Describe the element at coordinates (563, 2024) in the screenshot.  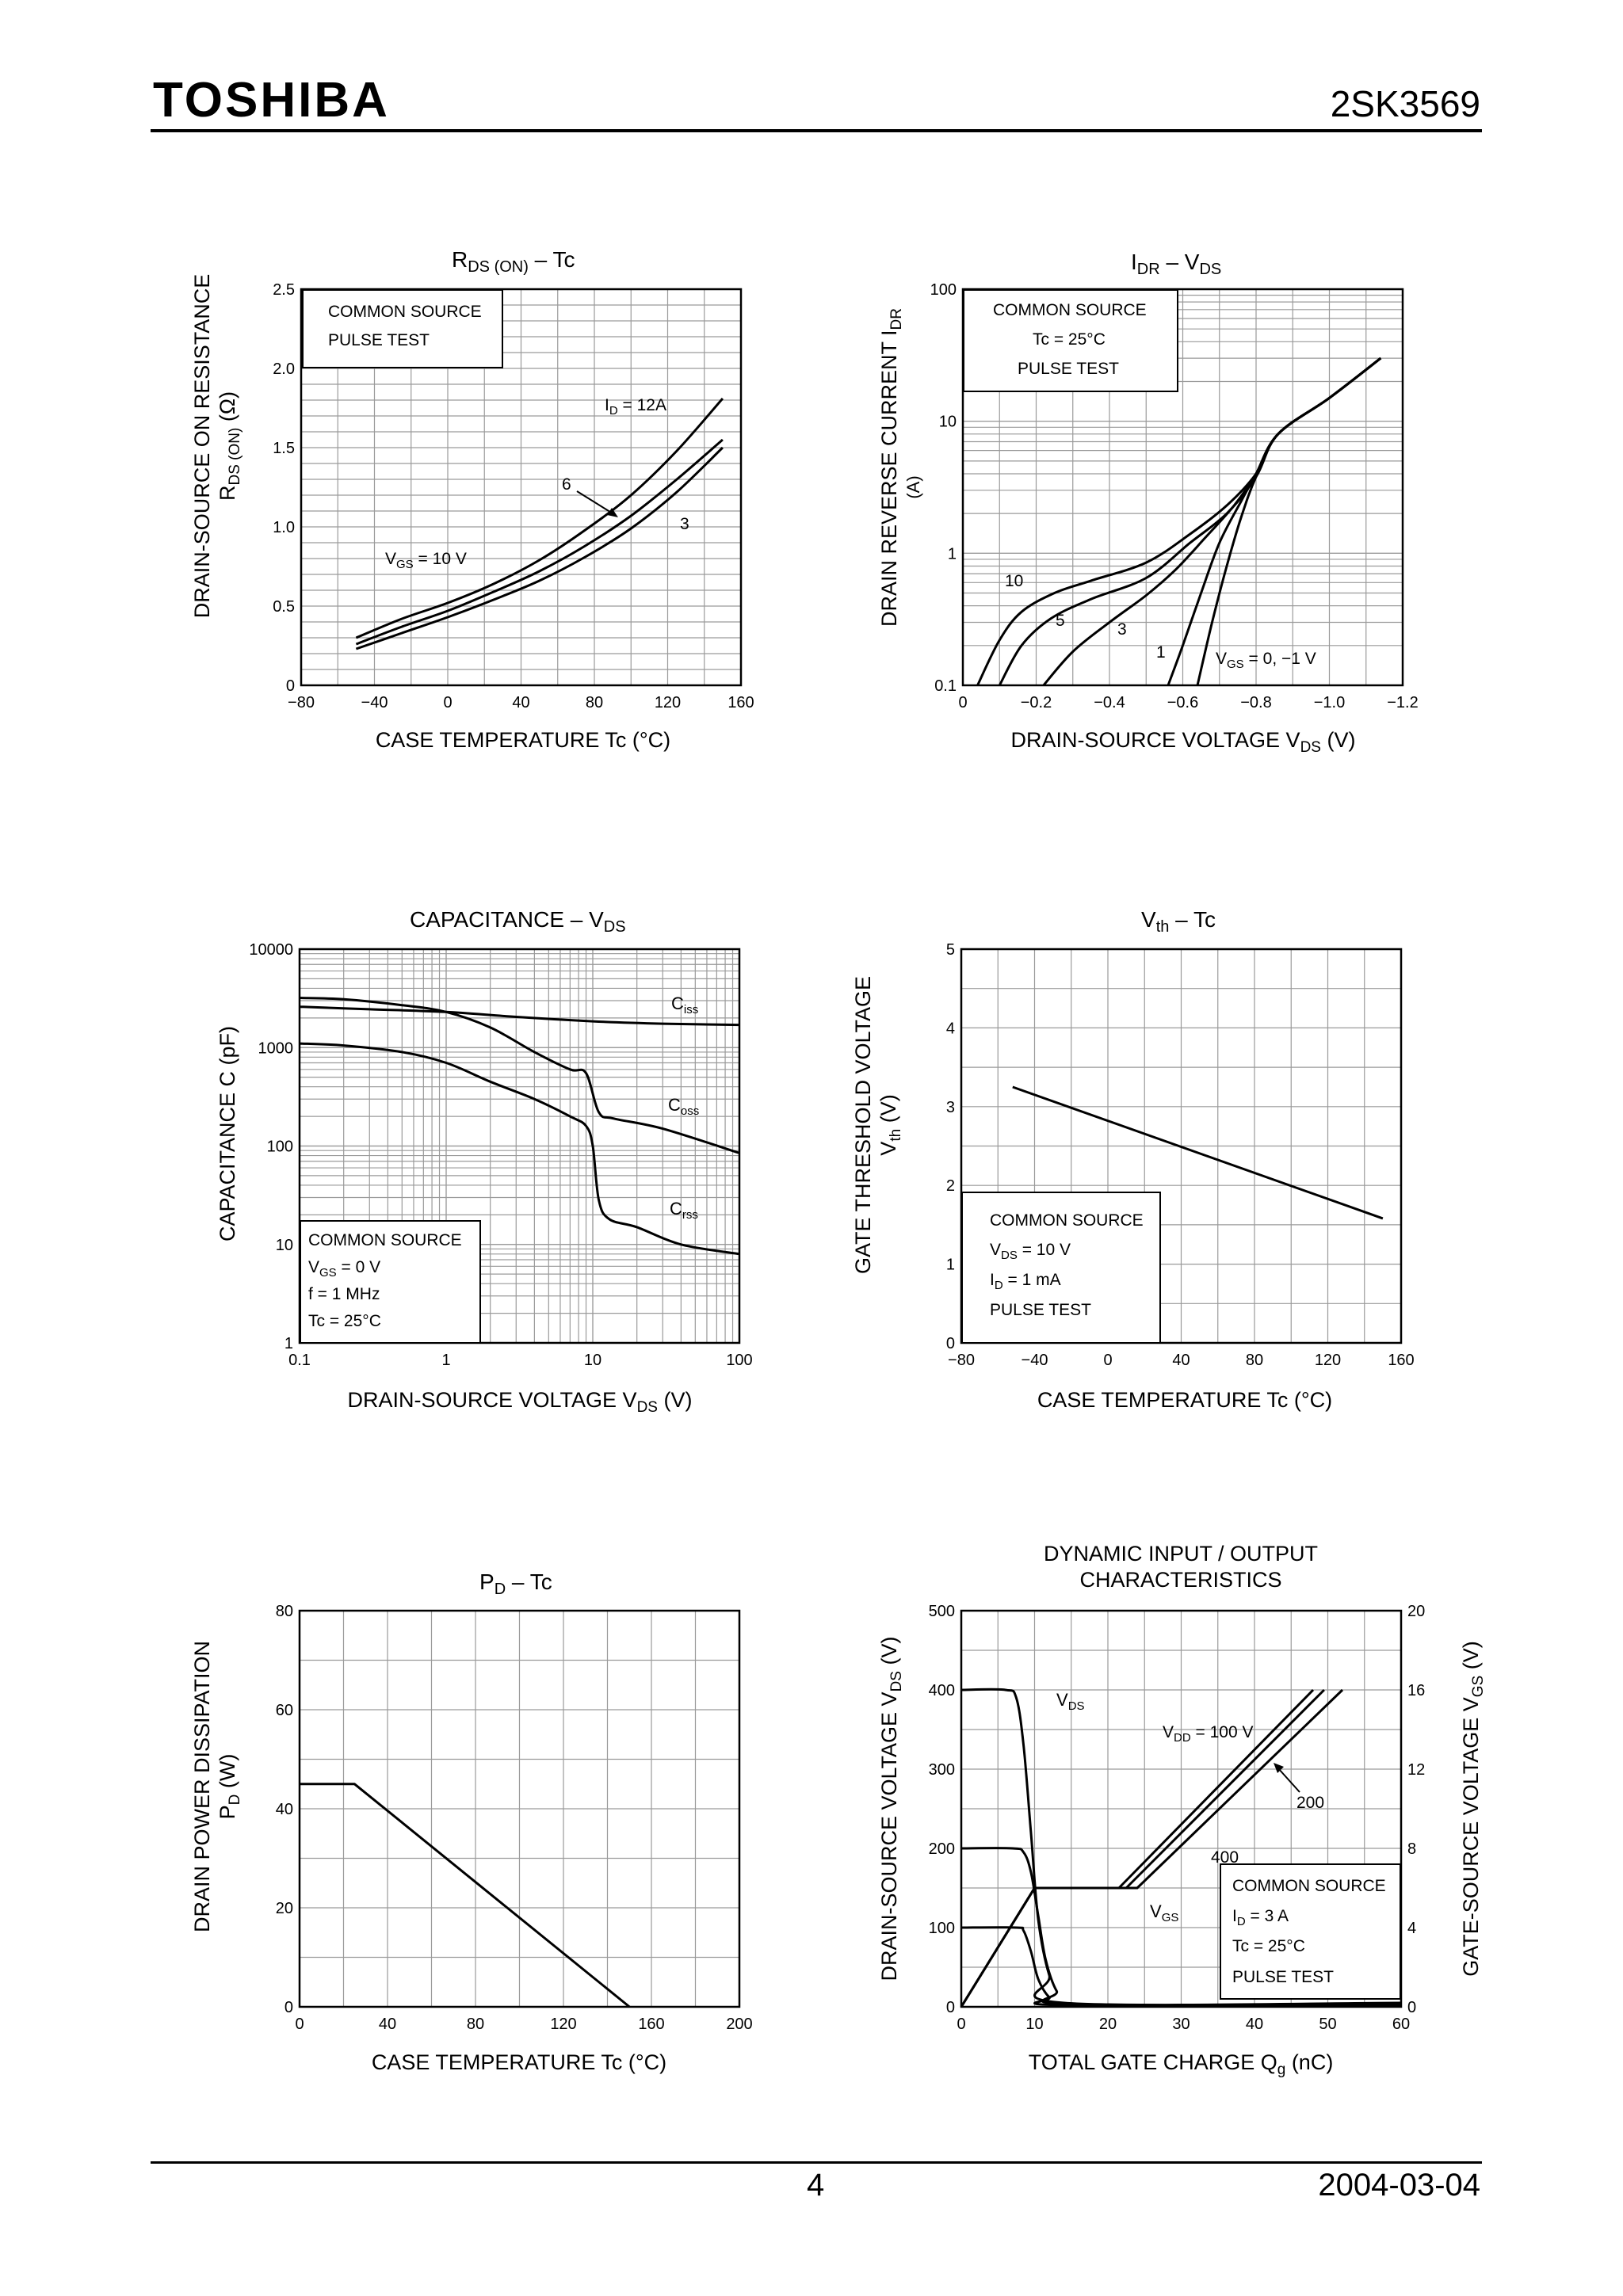
I see `x-tick-label: 120` at that location.